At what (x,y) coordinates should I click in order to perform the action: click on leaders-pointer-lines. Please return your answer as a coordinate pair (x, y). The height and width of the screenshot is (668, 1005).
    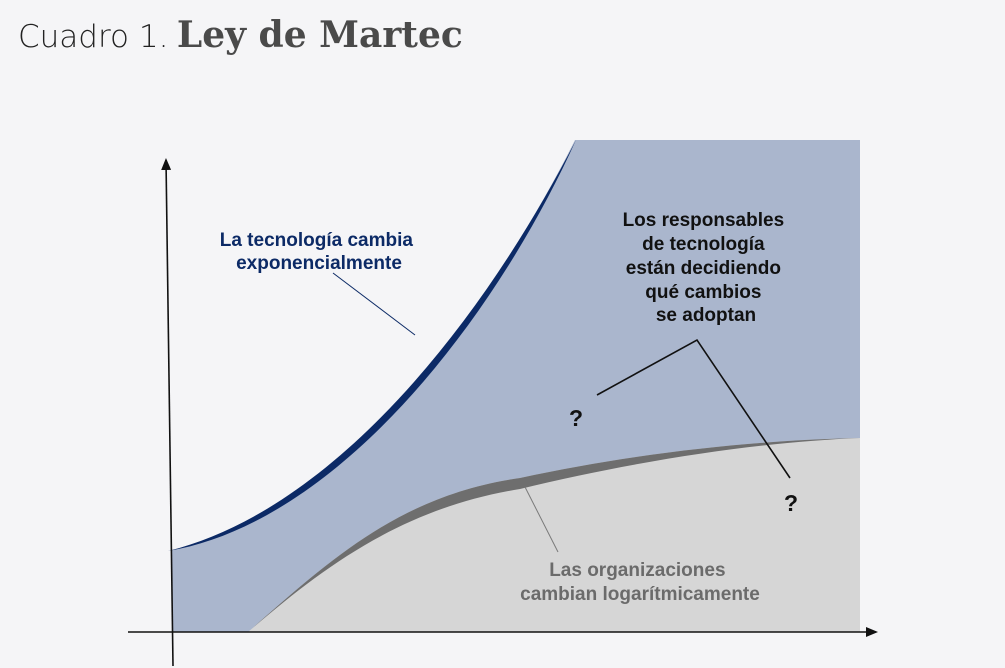
    Looking at the image, I should click on (693, 408).